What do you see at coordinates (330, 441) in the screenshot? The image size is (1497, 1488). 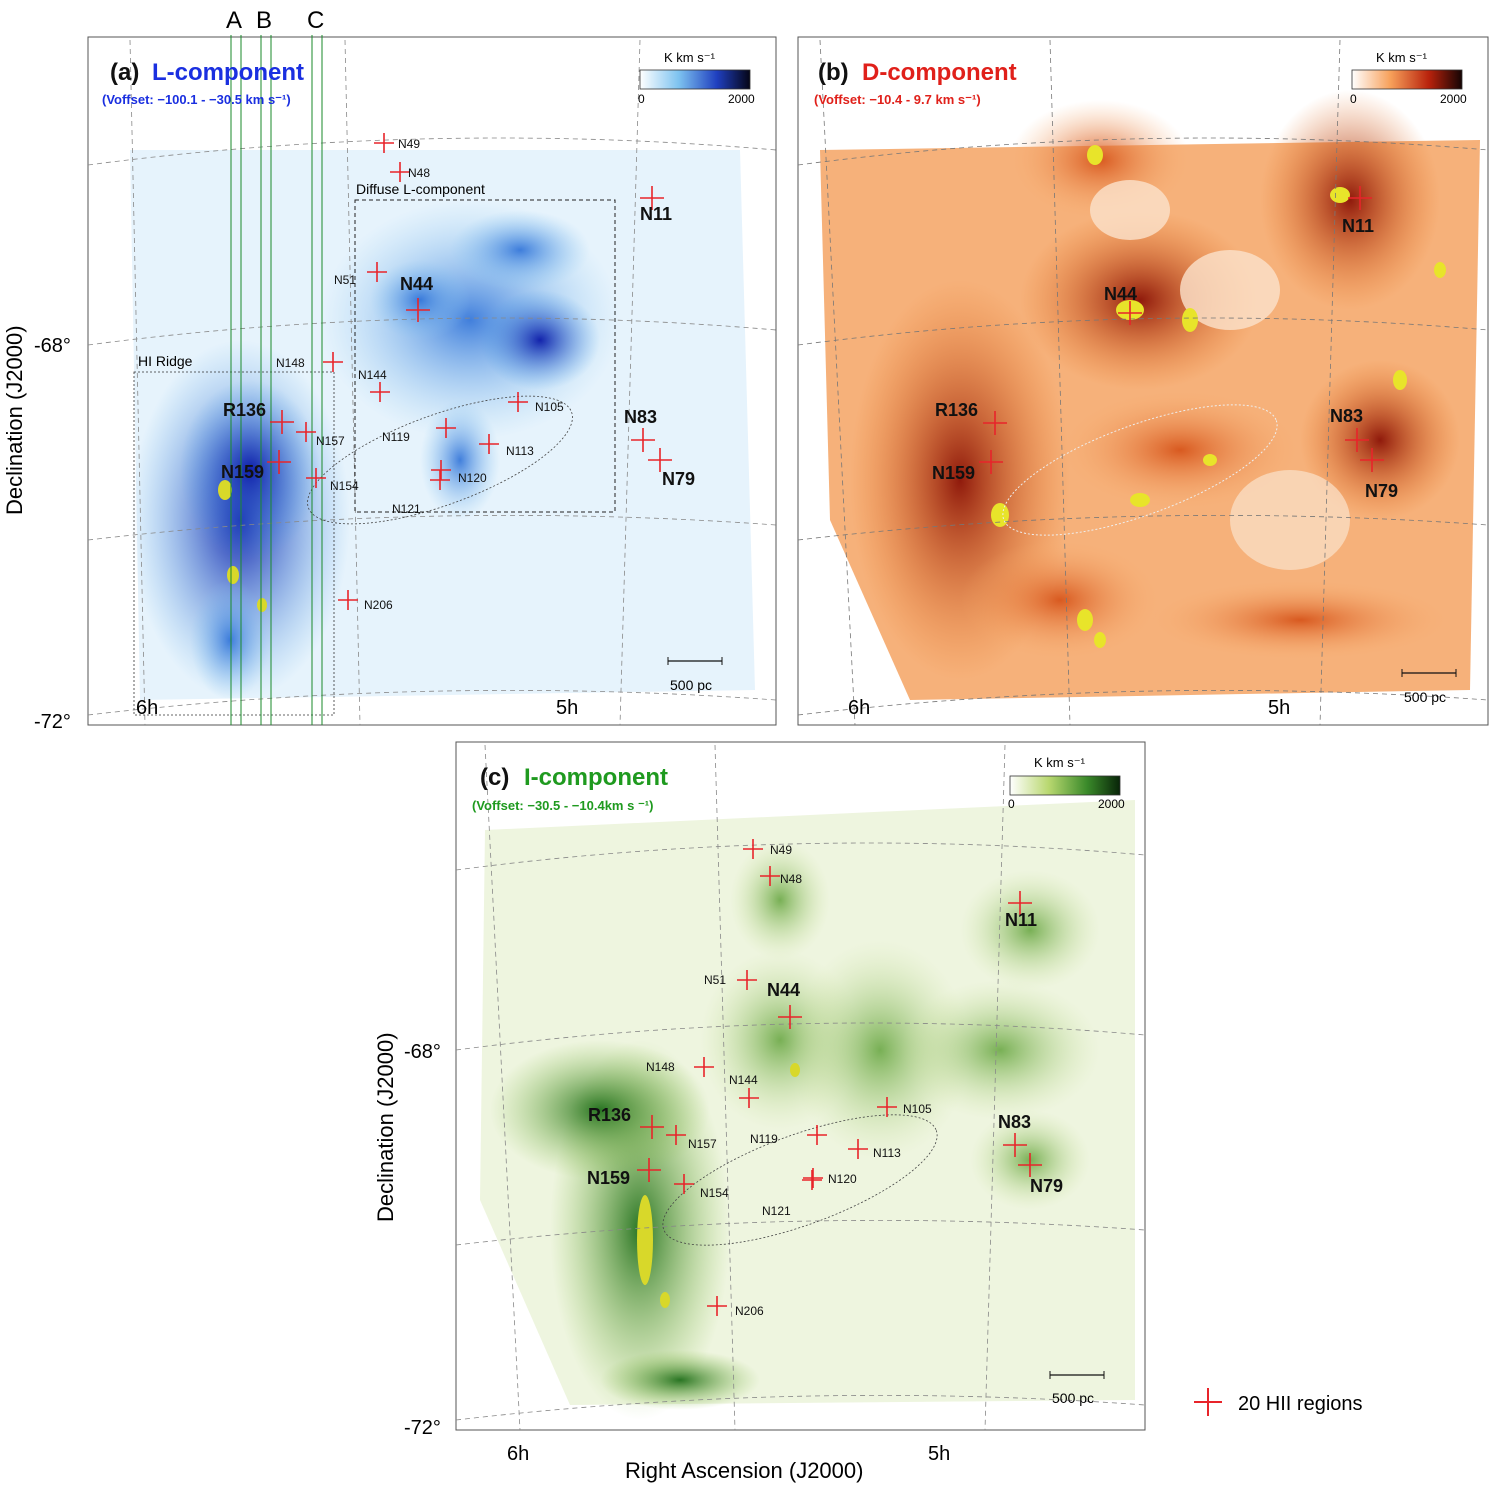 I see `hii-label-n157: N157` at bounding box center [330, 441].